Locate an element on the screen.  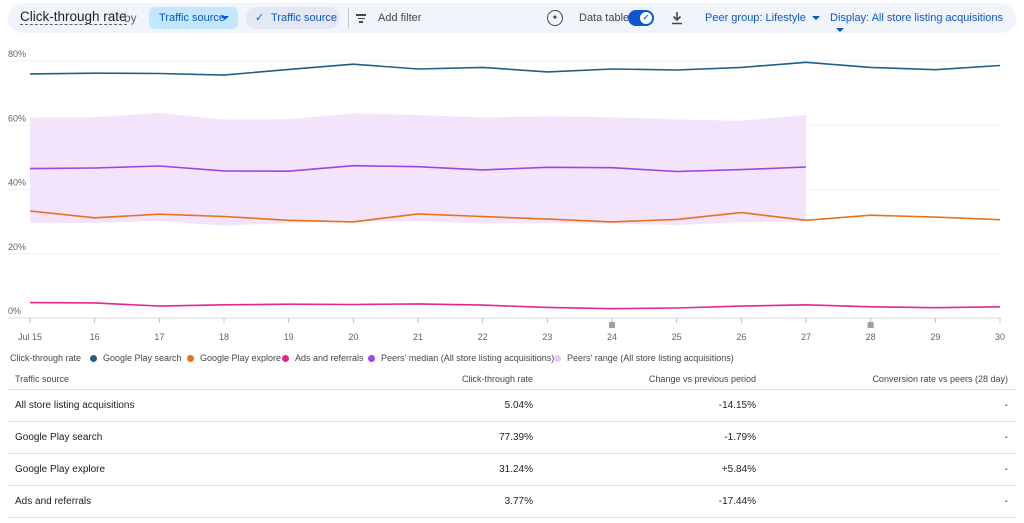
legend-label: Google Play search is located at coordinates (142, 358).